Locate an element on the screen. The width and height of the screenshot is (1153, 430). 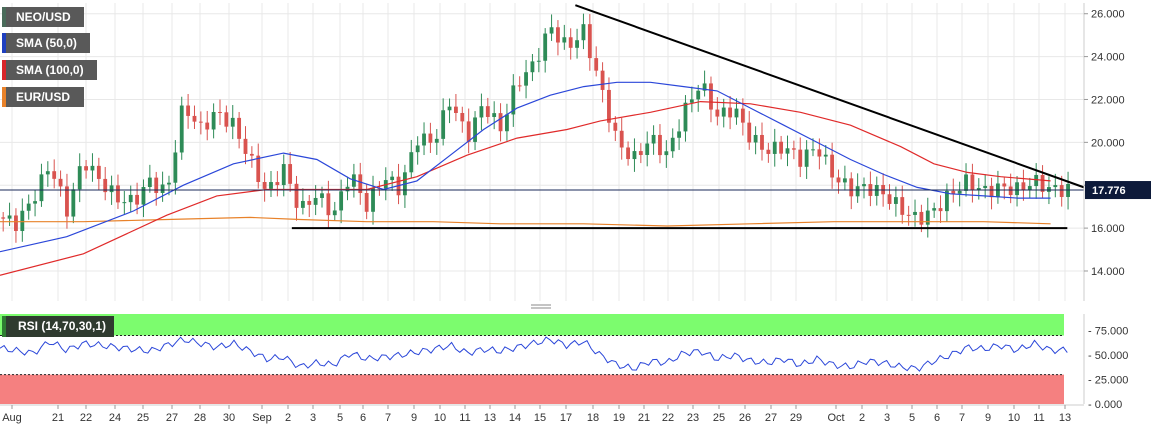
date-tick-label: 6 is located at coordinates (363, 418).